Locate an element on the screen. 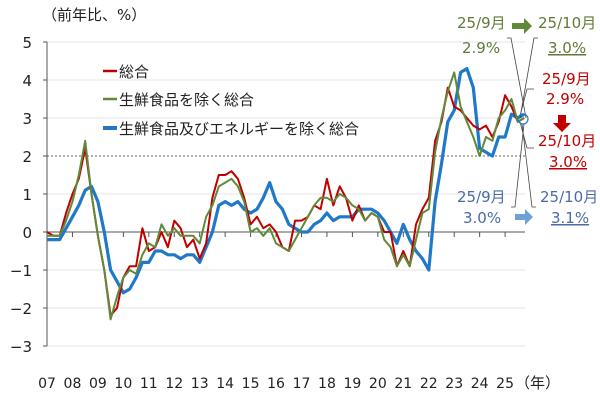  y-tick-label: 3 is located at coordinates (27, 119).